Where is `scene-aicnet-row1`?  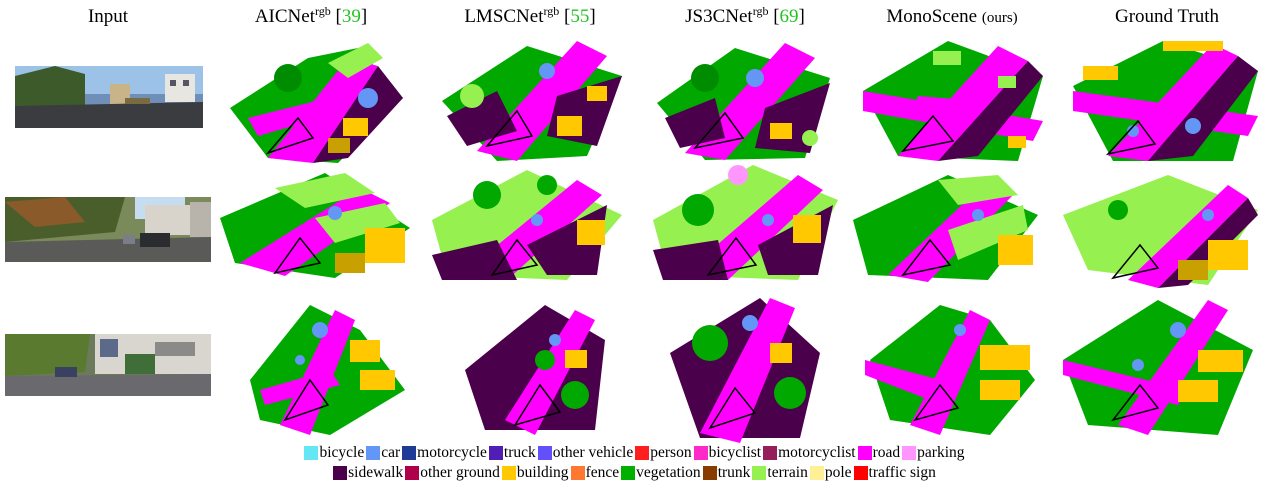
scene-aicnet-row1 is located at coordinates (316, 103).